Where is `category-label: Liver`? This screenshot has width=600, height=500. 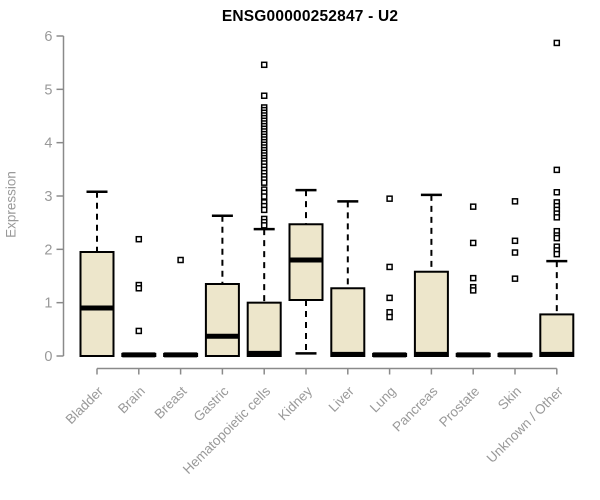 category-label: Liver is located at coordinates (342, 399).